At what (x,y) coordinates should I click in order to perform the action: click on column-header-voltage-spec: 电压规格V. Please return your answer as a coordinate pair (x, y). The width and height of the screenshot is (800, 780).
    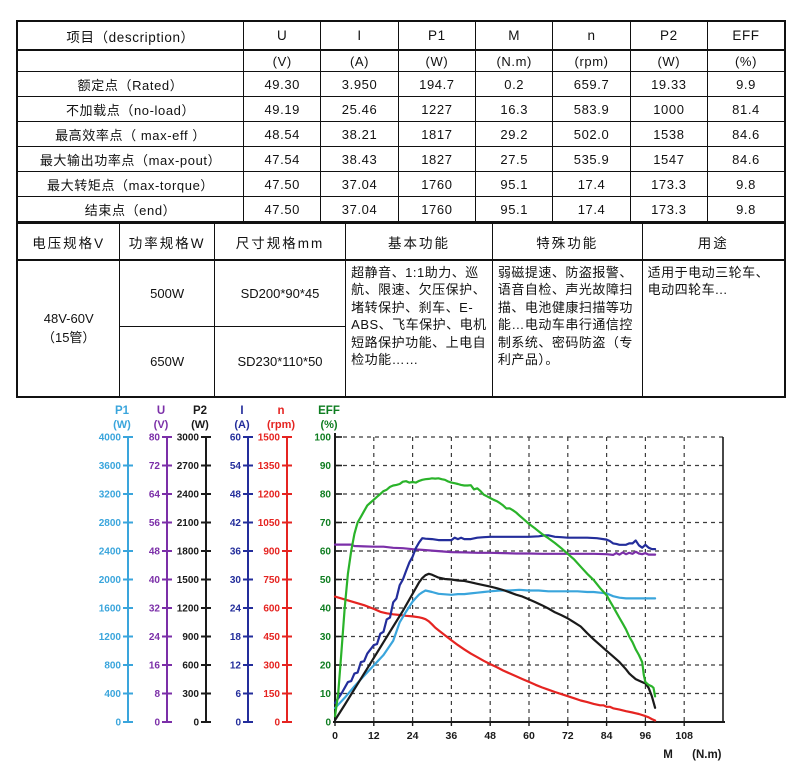
    Looking at the image, I should click on (68, 241).